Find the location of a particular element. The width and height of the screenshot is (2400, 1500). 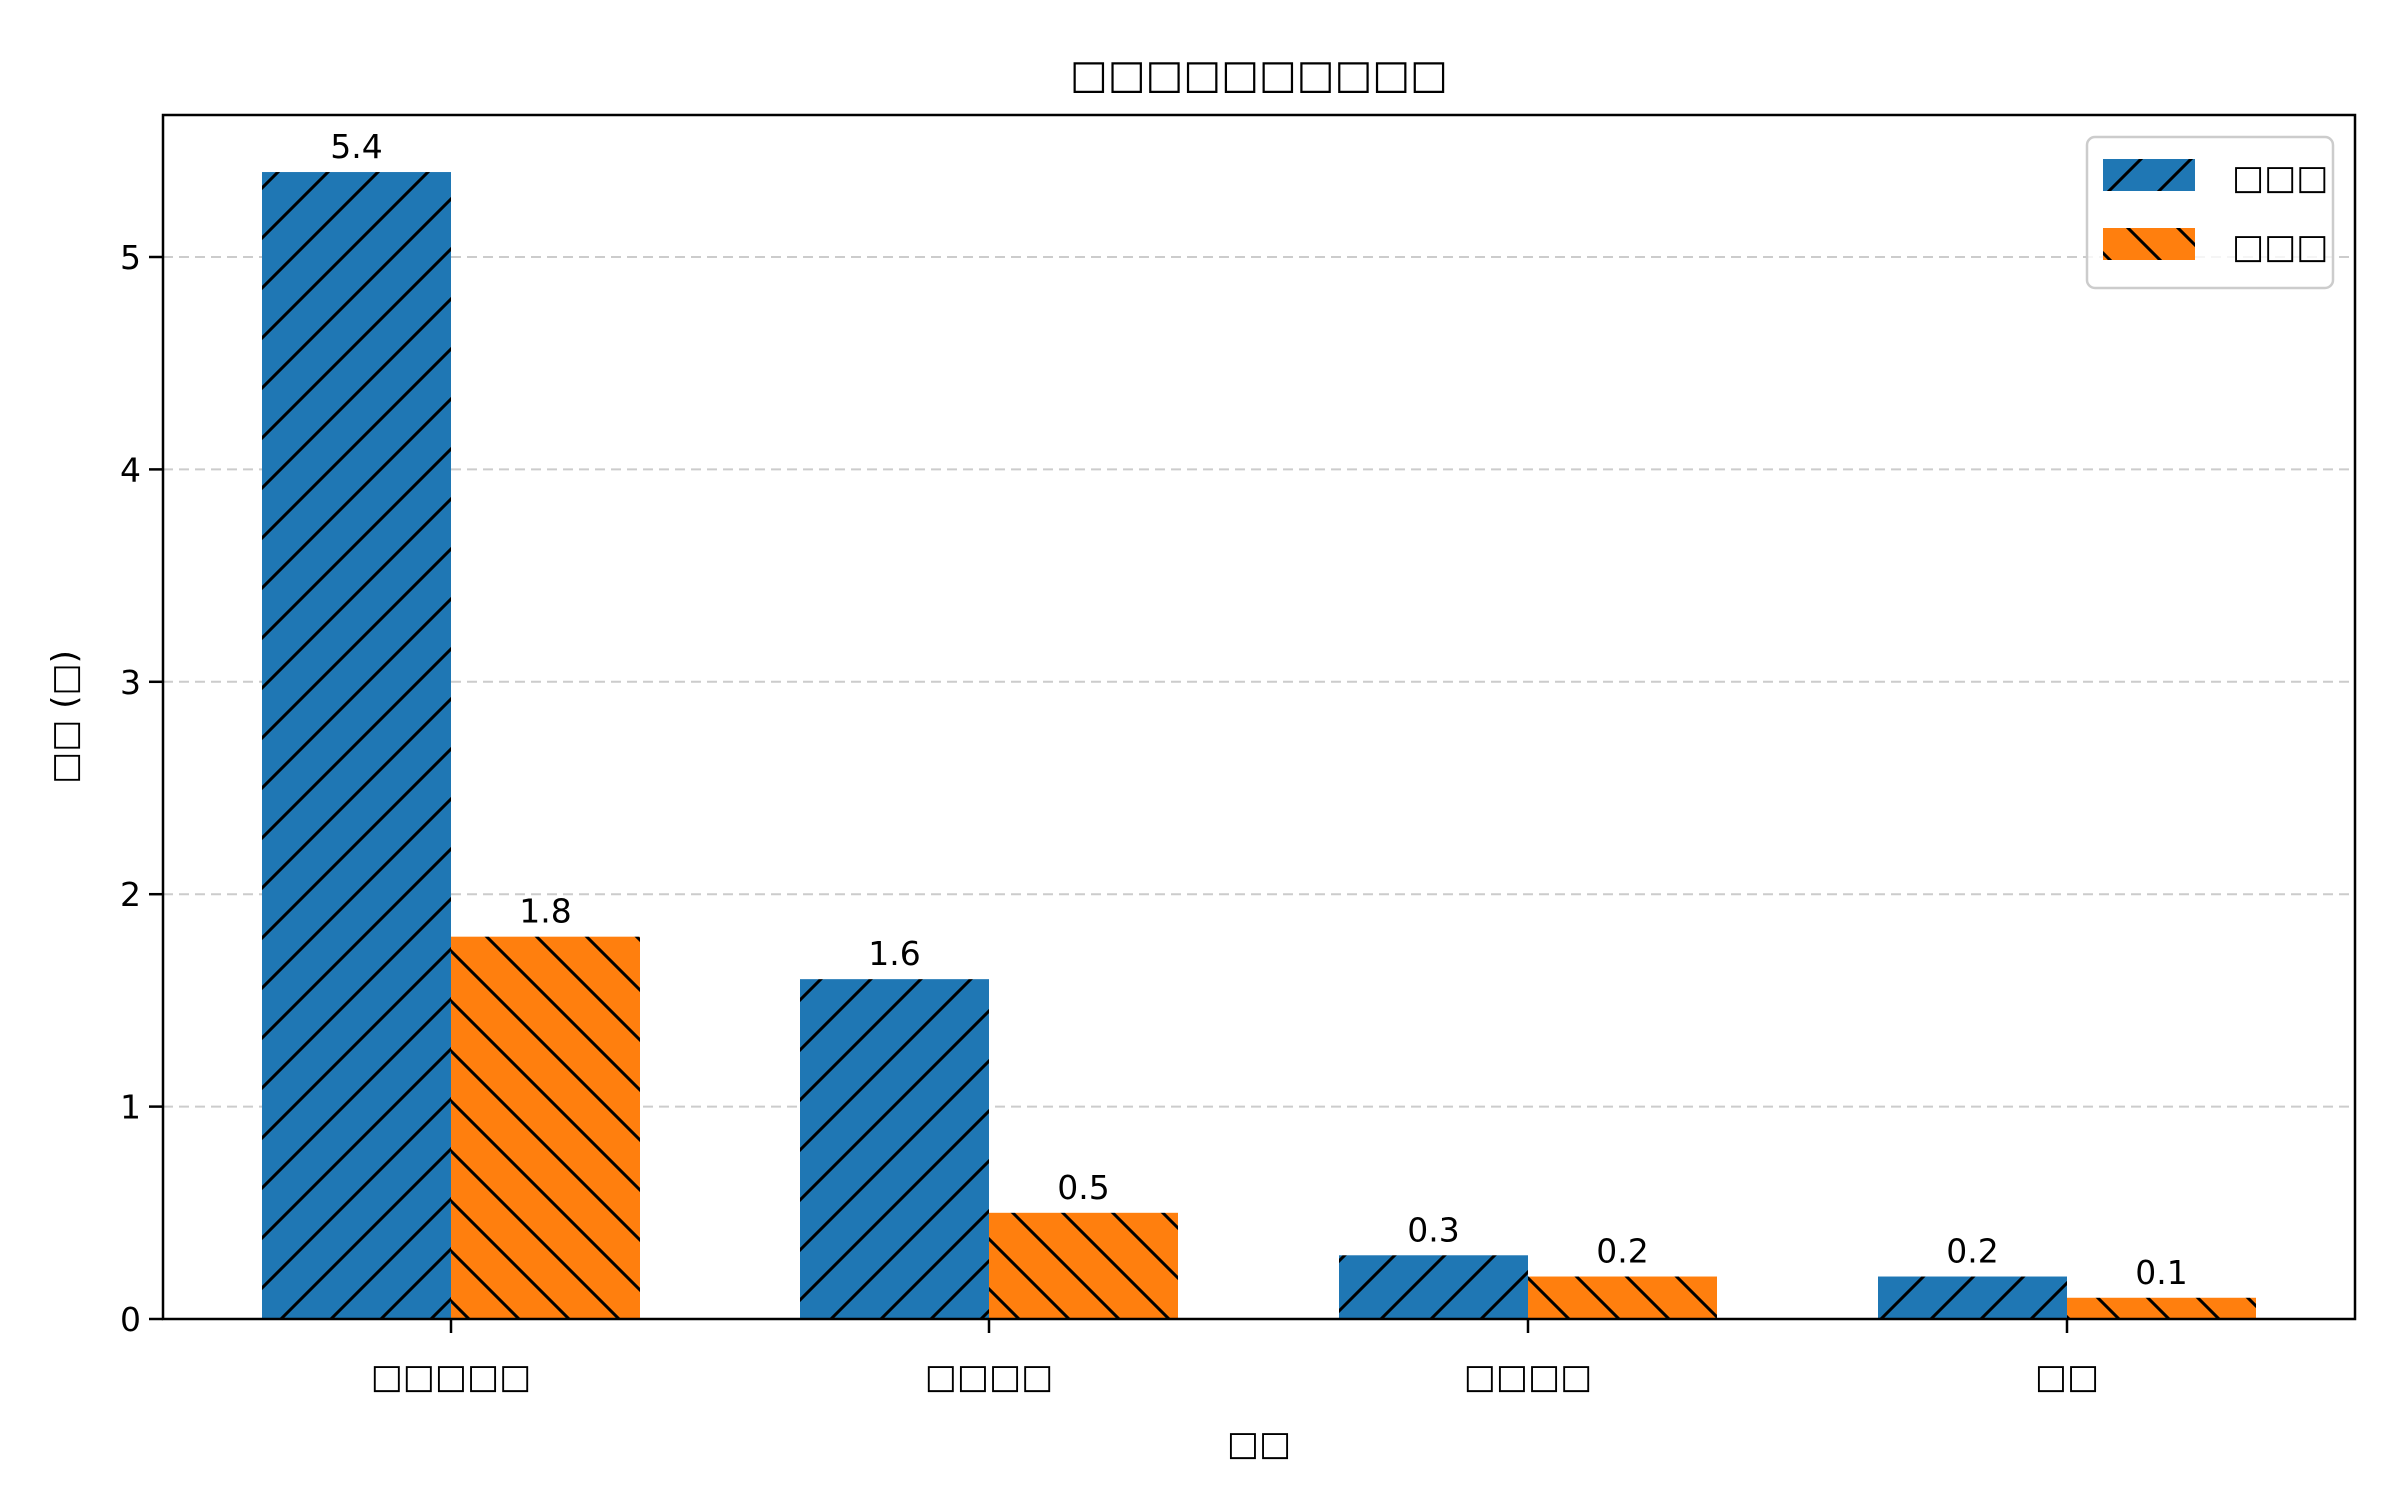

chart-title: □□□□□□□□□□ is located at coordinates (1259, 75).